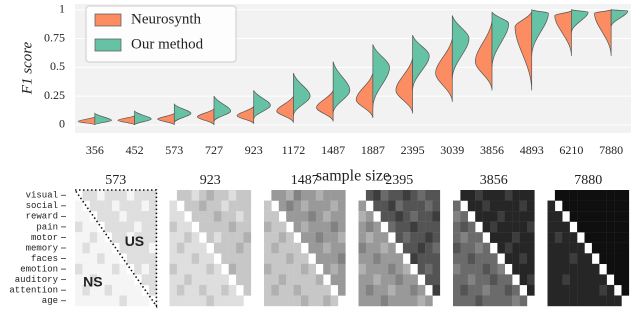 The image size is (640, 312). I want to click on row-label: social, so click(42, 206).